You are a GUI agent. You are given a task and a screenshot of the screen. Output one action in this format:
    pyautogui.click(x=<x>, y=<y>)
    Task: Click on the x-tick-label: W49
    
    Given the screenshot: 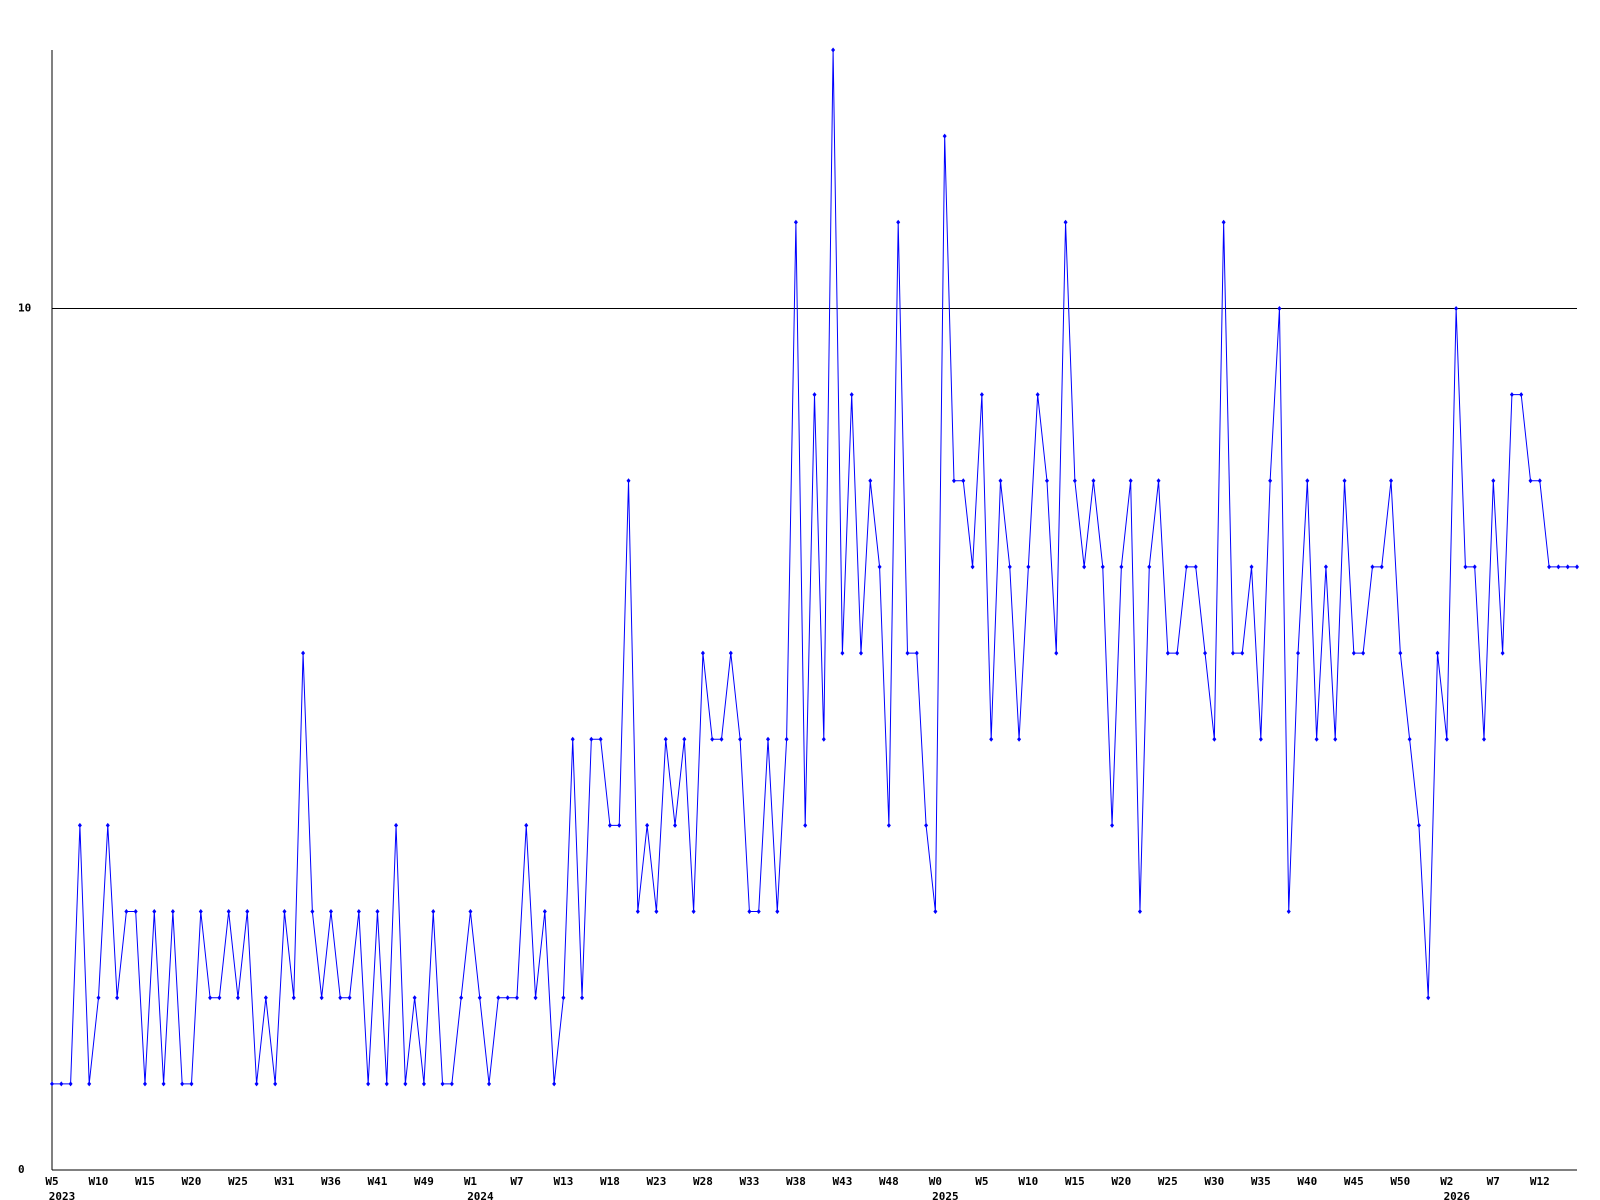 What is the action you would take?
    pyautogui.click(x=424, y=1181)
    